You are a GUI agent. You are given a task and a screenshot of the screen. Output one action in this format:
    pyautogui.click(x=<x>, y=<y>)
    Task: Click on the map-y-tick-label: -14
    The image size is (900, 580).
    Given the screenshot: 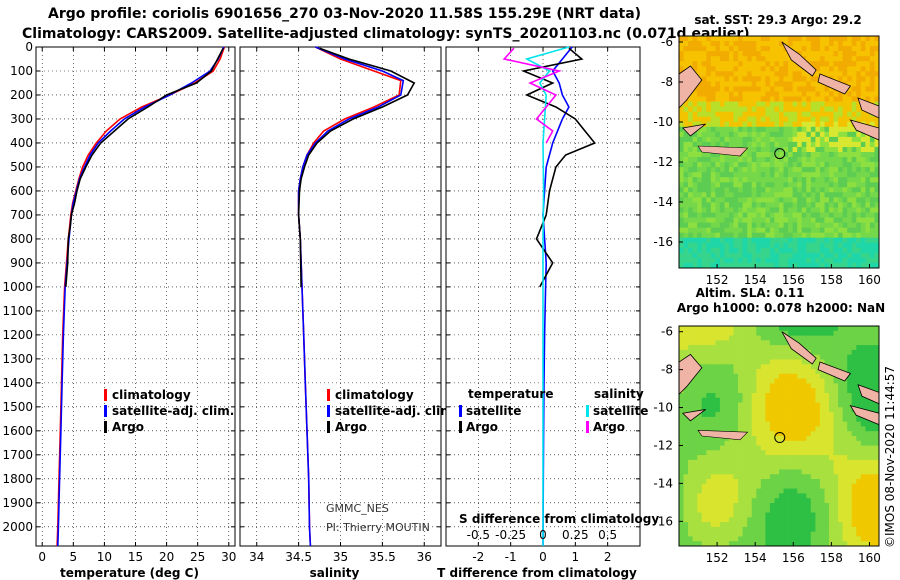 What is the action you would take?
    pyautogui.click(x=663, y=202)
    